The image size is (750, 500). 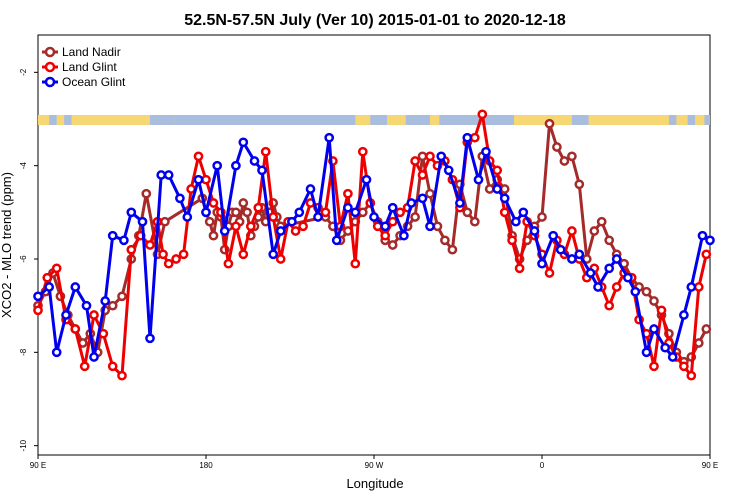 I want to click on x-tick-label: 90 W, so click(x=374, y=465).